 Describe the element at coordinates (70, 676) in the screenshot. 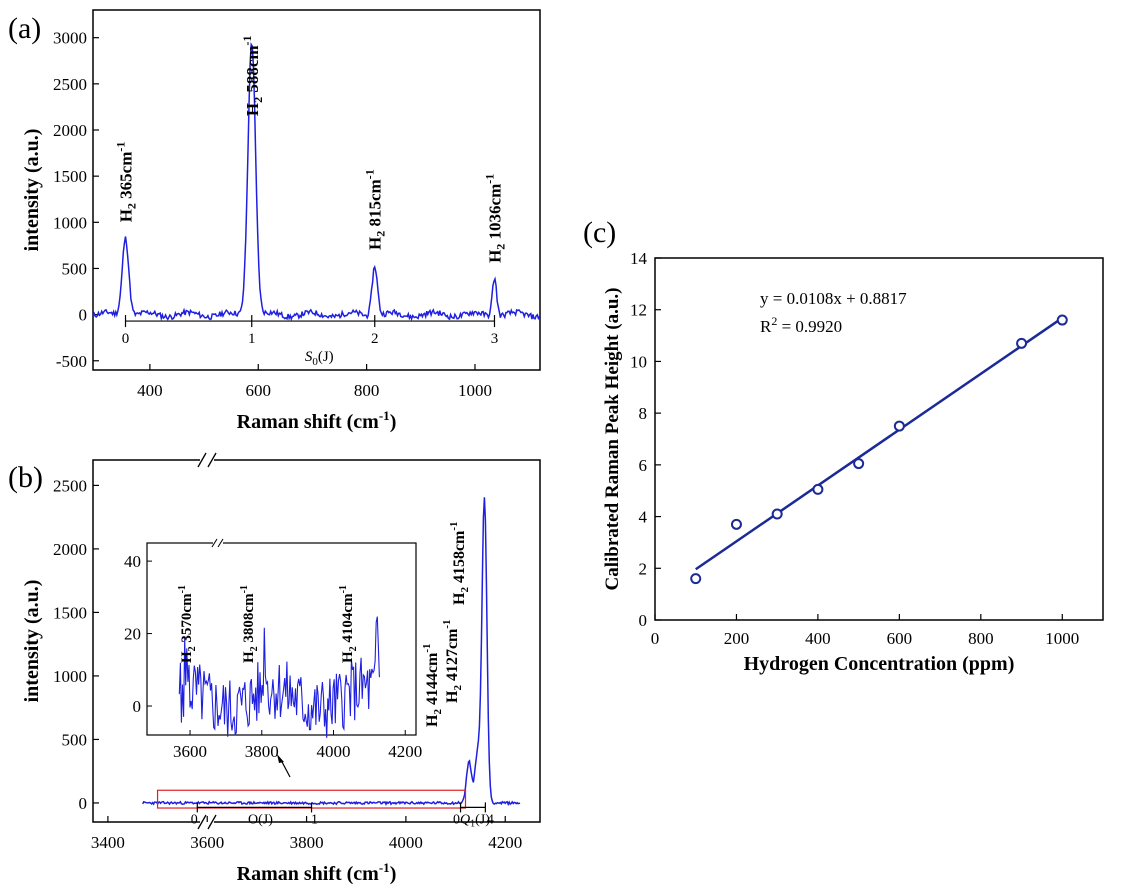

I see `panel-b-ytick-label: 1000` at that location.